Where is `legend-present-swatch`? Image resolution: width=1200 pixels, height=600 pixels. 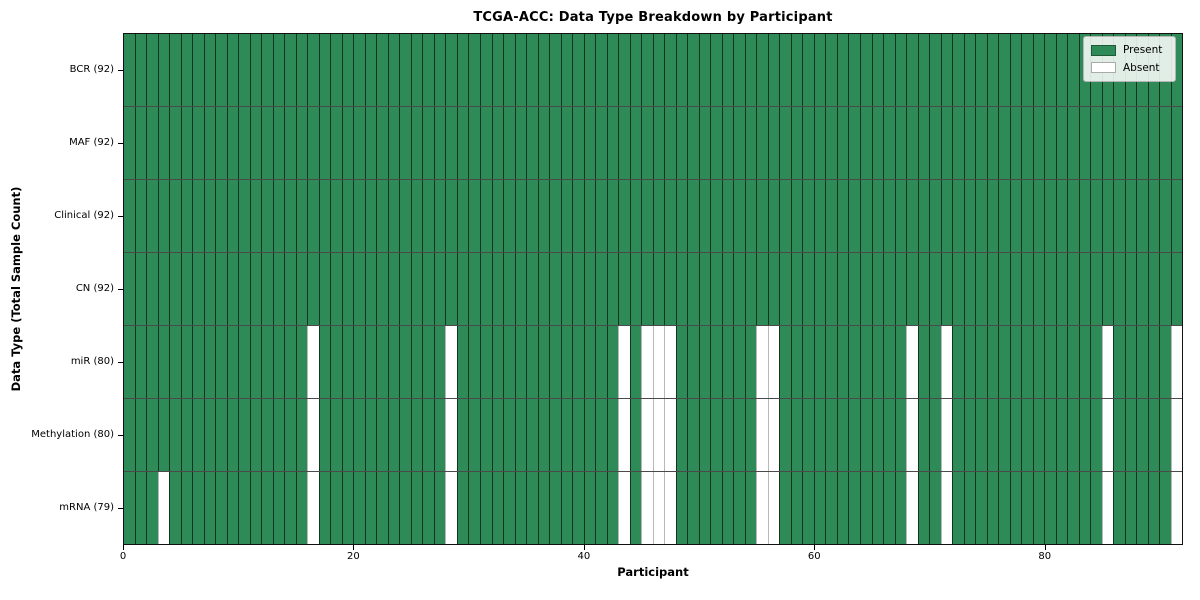
legend-present-swatch is located at coordinates (1103, 50).